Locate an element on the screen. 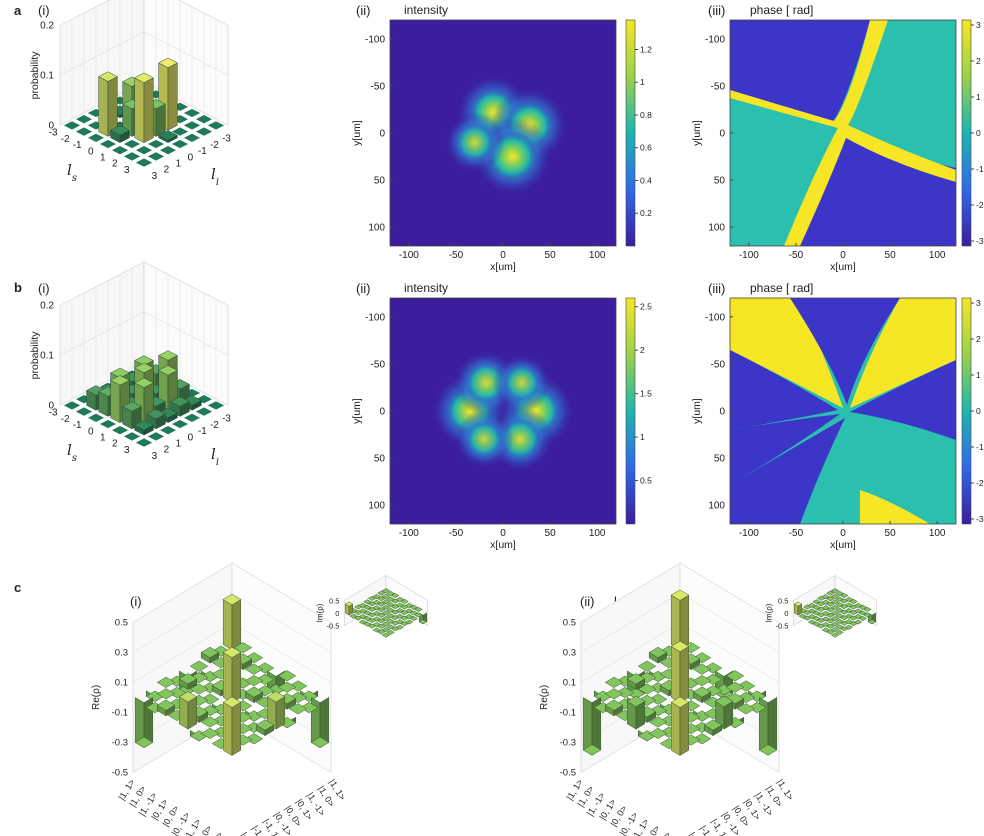 The height and width of the screenshot is (836, 984). y-tick-label: -50 is located at coordinates (378, 86).